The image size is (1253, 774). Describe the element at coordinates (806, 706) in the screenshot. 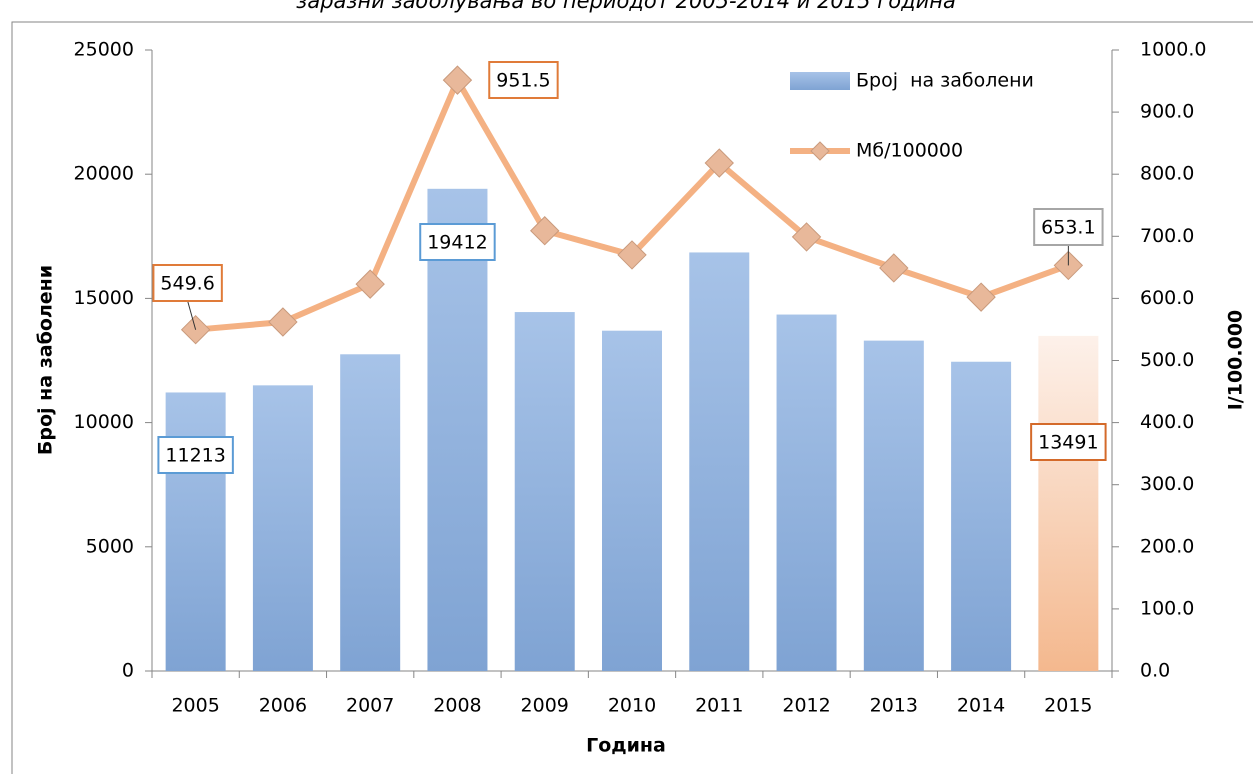

I see `x-tick-label: 2012` at that location.